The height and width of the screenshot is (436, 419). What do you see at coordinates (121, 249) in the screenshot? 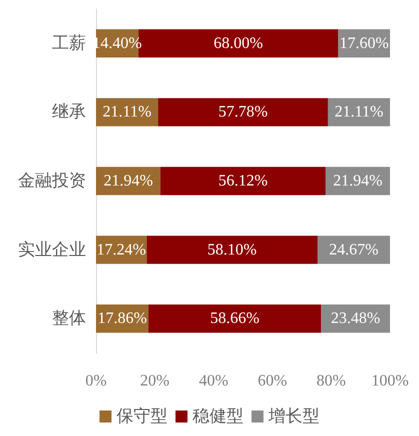
I see `data-label: 17.24%` at bounding box center [121, 249].